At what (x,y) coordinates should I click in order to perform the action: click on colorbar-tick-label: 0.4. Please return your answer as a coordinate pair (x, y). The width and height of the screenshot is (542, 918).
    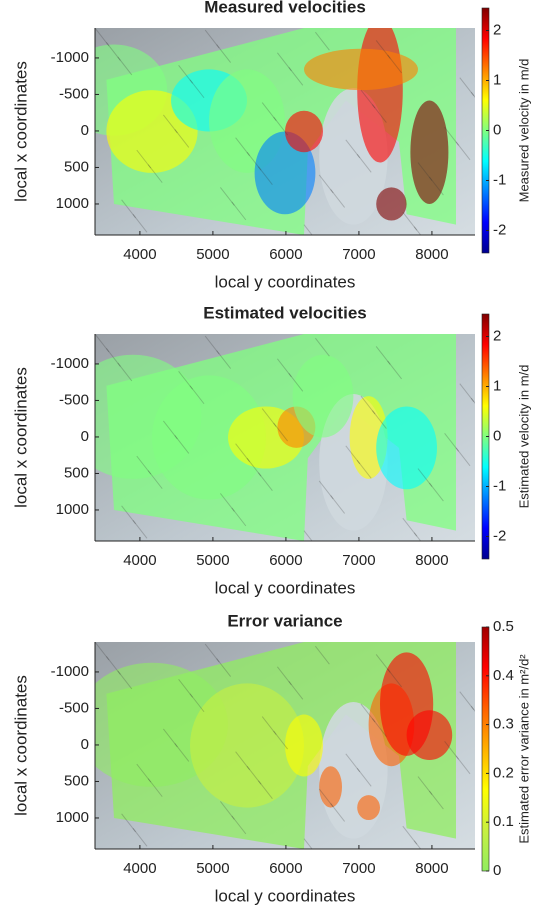
    Looking at the image, I should click on (503, 675).